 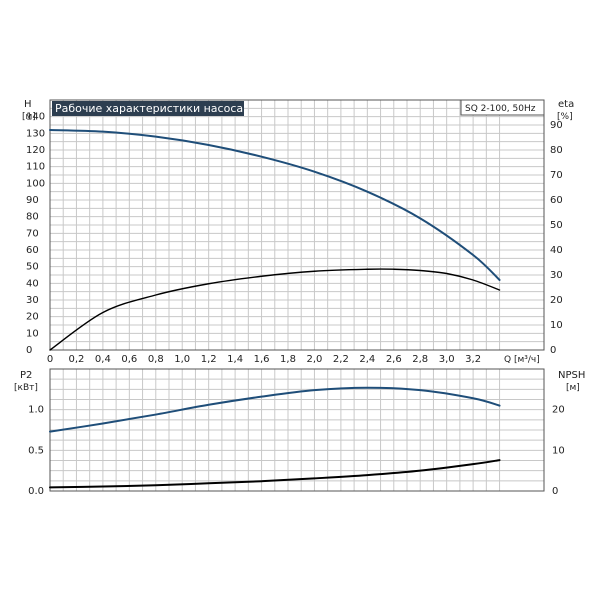 What do you see at coordinates (341, 359) in the screenshot?
I see `x-tick-label: 2,2` at bounding box center [341, 359].